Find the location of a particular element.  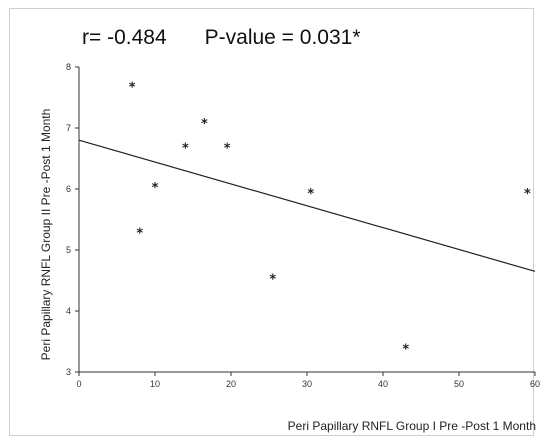

p-value-label: P-value = 0.031* is located at coordinates (282, 37).